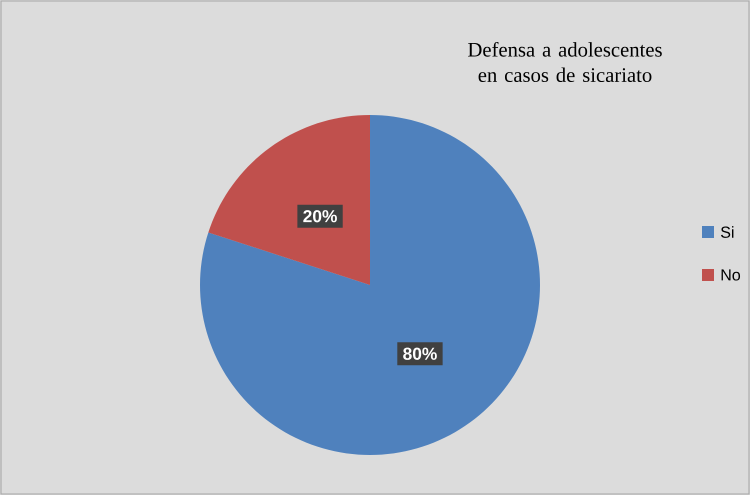  Describe the element at coordinates (727, 232) in the screenshot. I see `legend-label: Si` at that location.